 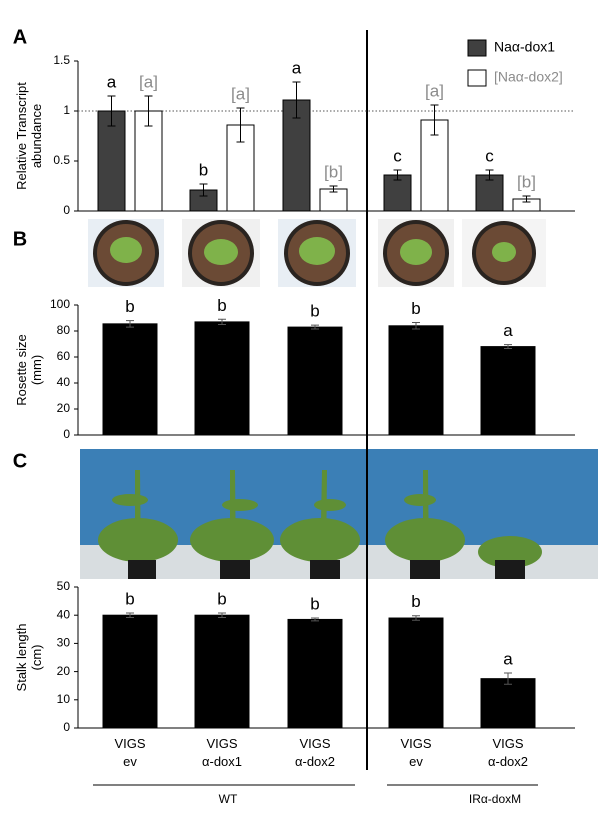 What do you see at coordinates (21, 370) in the screenshot?
I see `y-axis-label: Rosette size` at bounding box center [21, 370].